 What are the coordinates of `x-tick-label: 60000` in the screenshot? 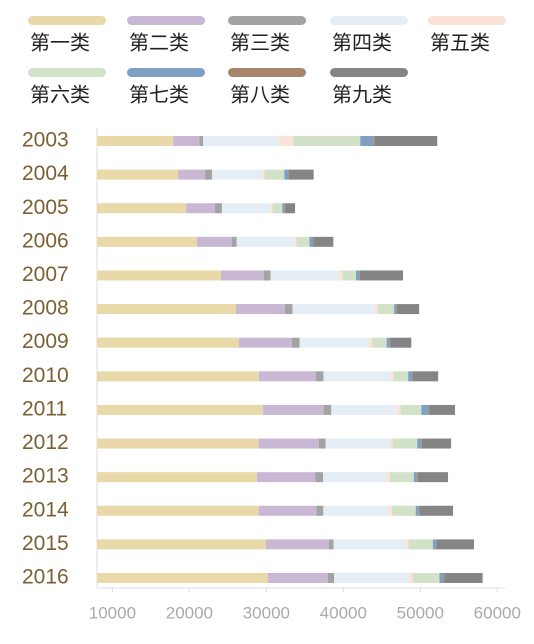 It's located at (497, 612).